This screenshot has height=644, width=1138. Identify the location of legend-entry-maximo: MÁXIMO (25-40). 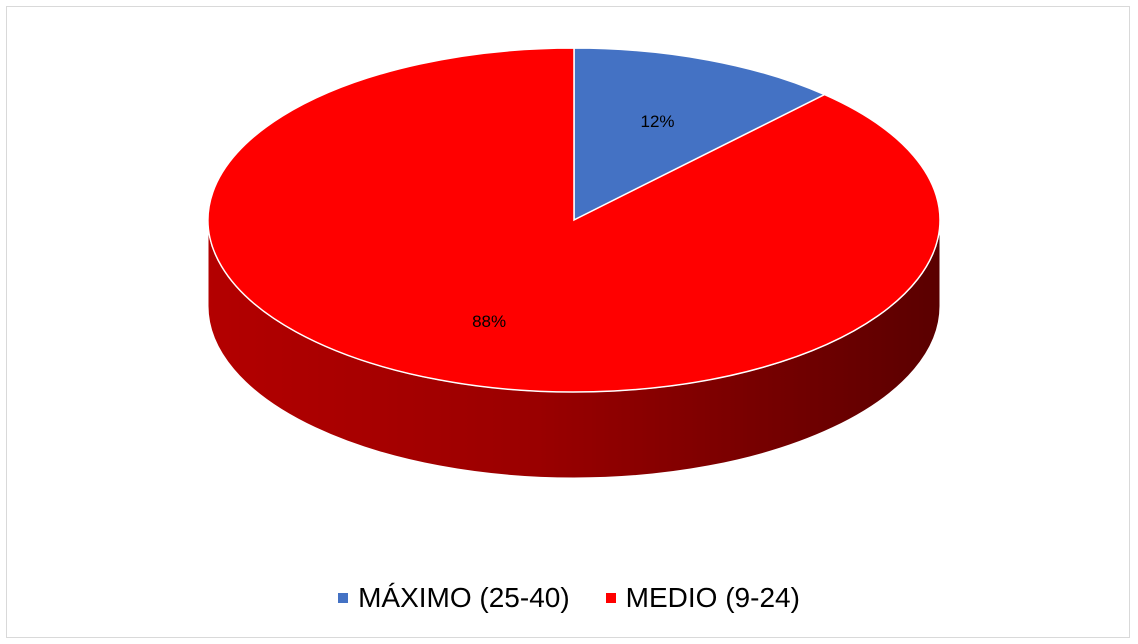
(454, 598).